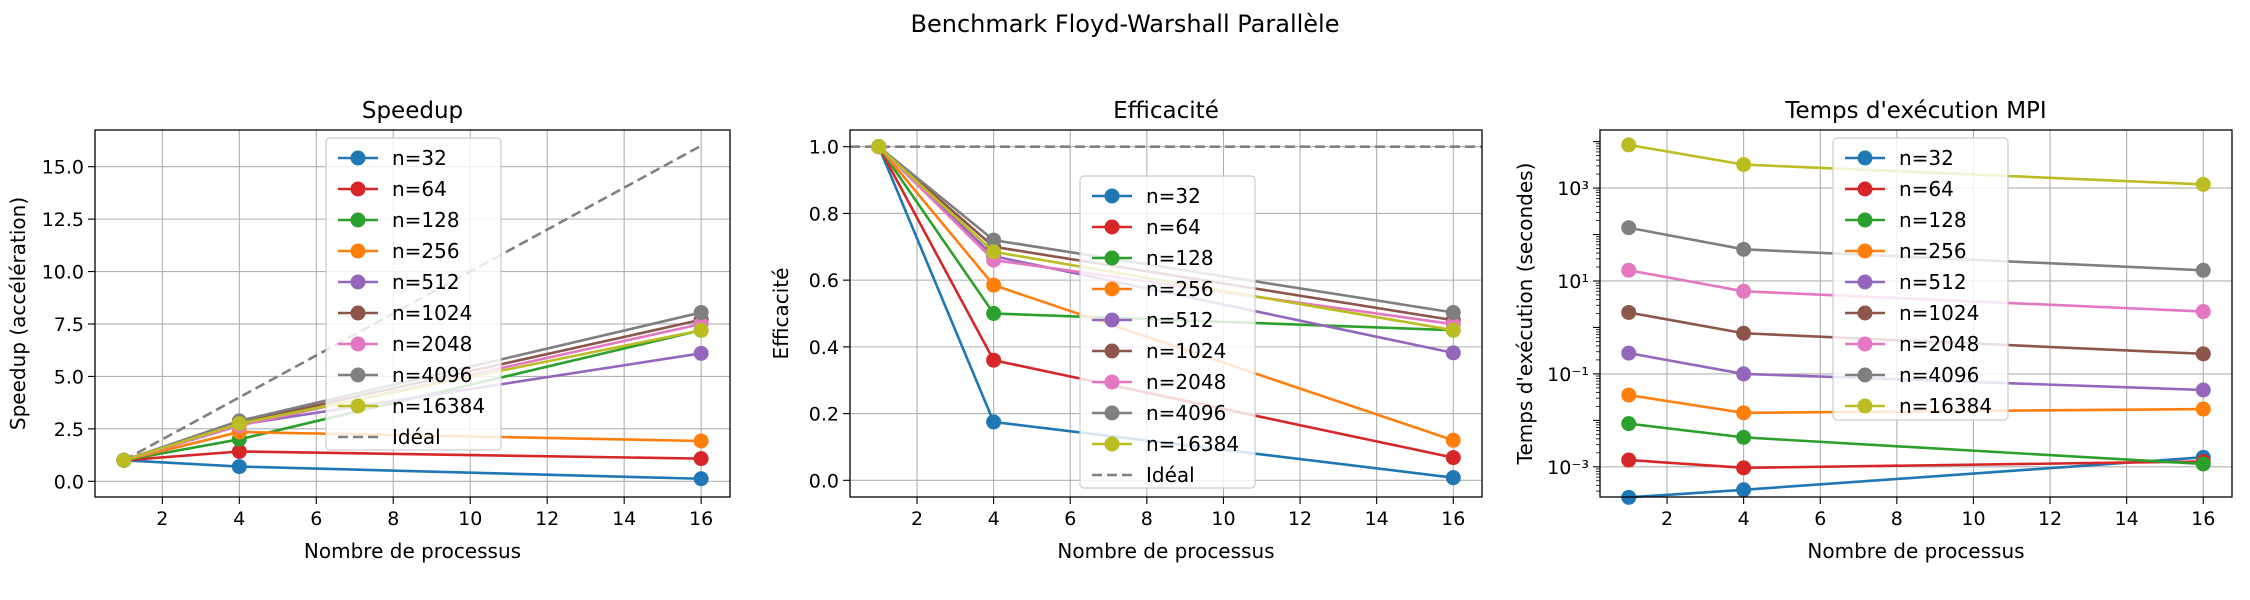  What do you see at coordinates (412, 456) in the screenshot?
I see `series-line` at bounding box center [412, 456].